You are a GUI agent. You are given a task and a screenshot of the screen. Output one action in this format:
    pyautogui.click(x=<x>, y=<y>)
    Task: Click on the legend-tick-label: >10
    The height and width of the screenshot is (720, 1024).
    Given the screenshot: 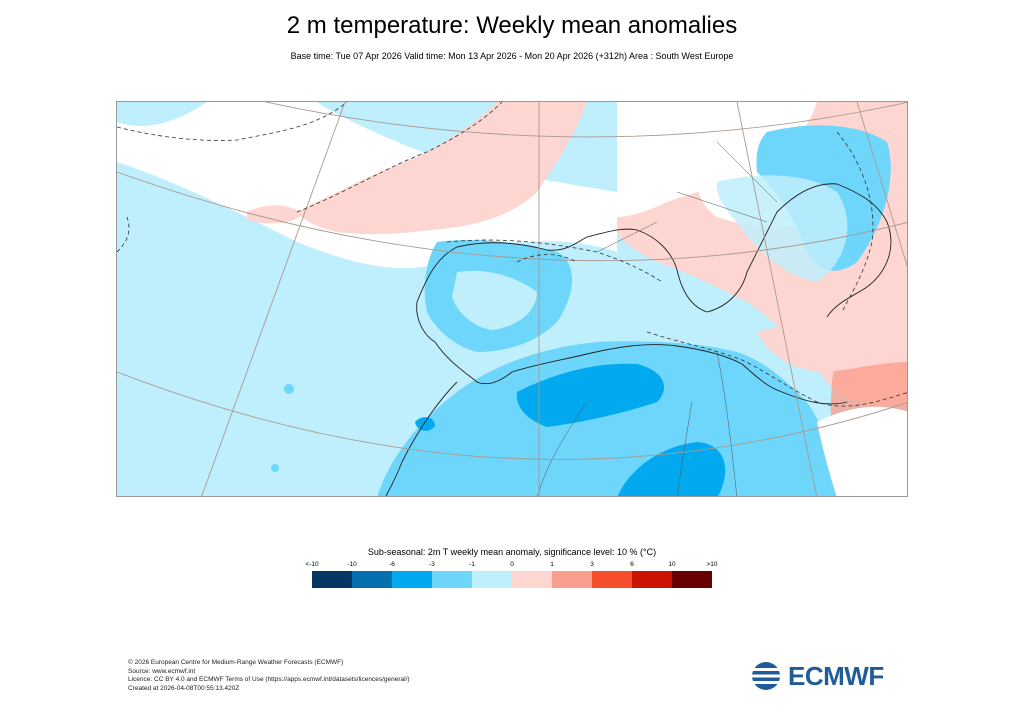 What is the action you would take?
    pyautogui.click(x=712, y=564)
    